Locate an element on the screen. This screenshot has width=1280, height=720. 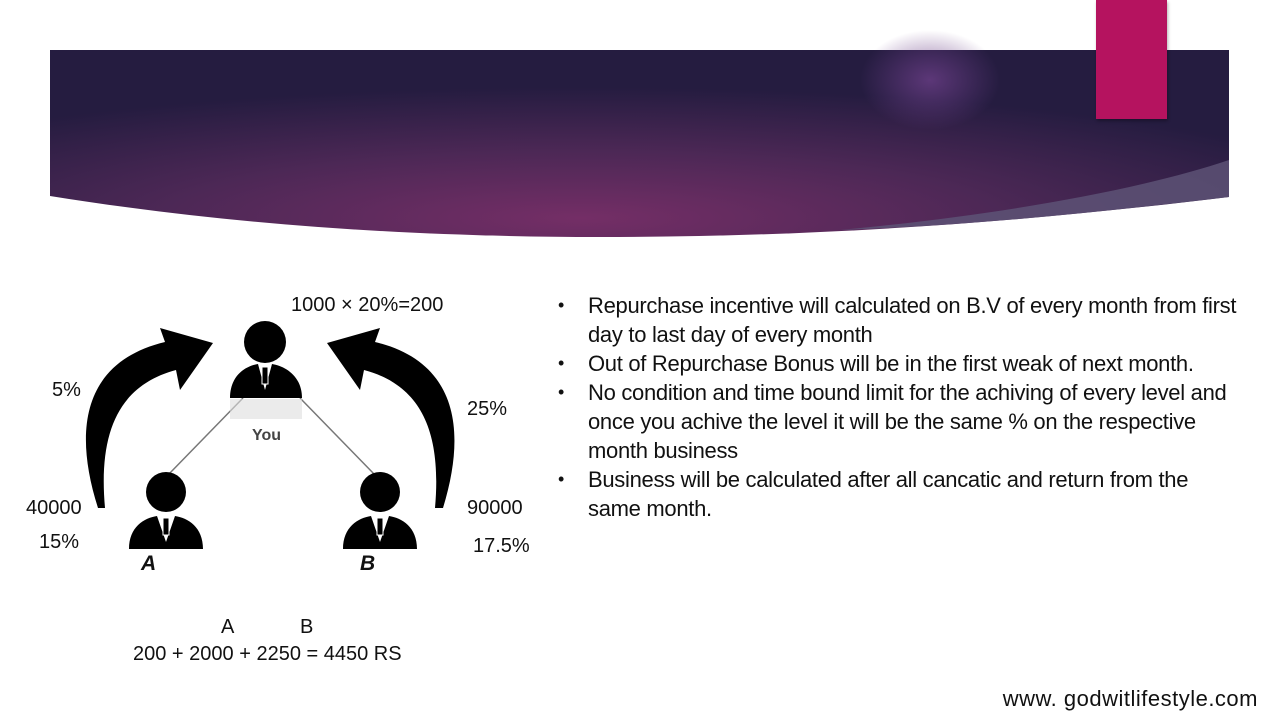
sum-header-b: B is located at coordinates (307, 627).